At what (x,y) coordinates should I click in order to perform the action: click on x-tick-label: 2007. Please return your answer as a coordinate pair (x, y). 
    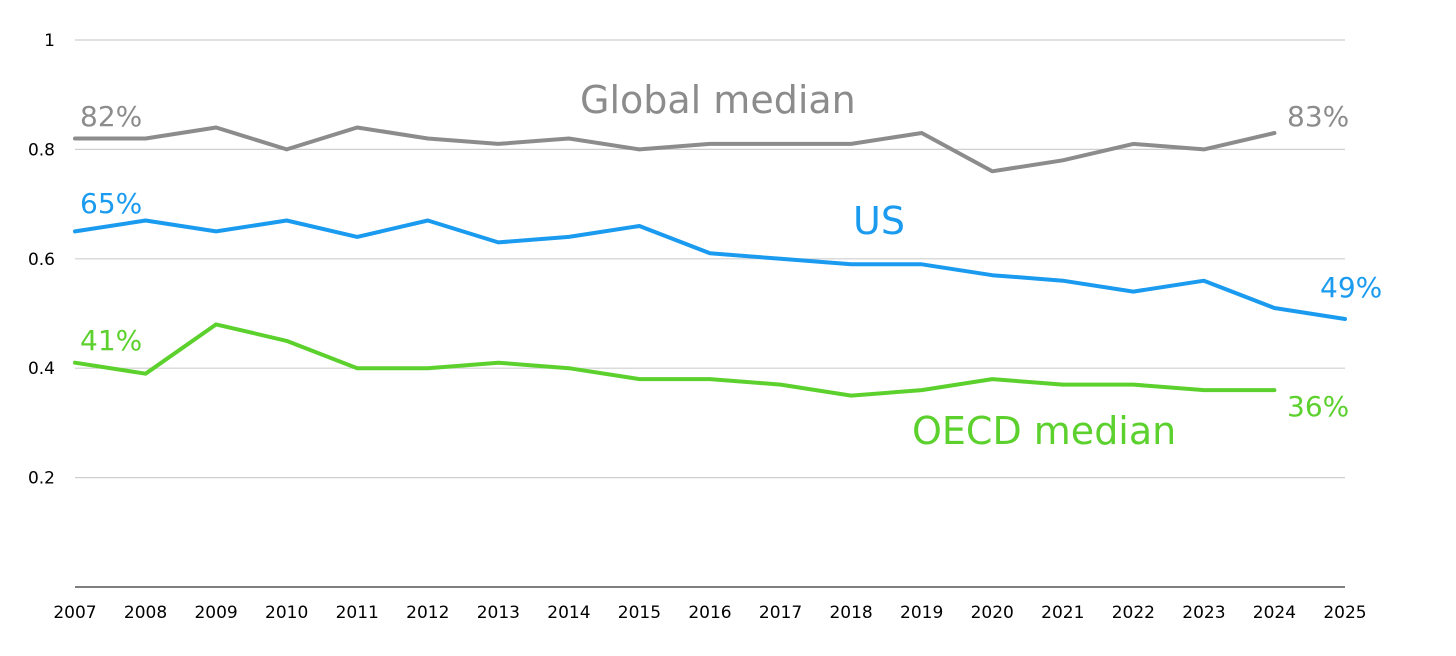
    Looking at the image, I should click on (74, 613).